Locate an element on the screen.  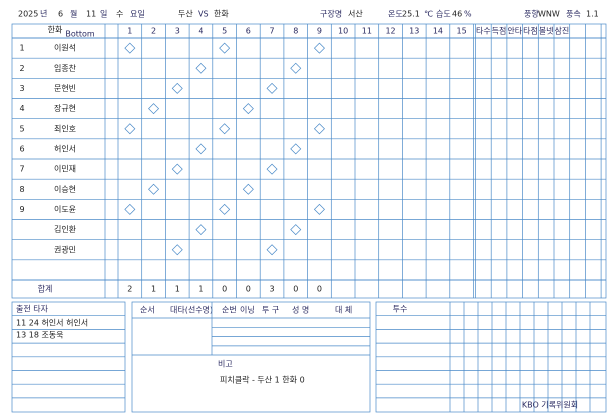
label: 46 is located at coordinates (457, 14).